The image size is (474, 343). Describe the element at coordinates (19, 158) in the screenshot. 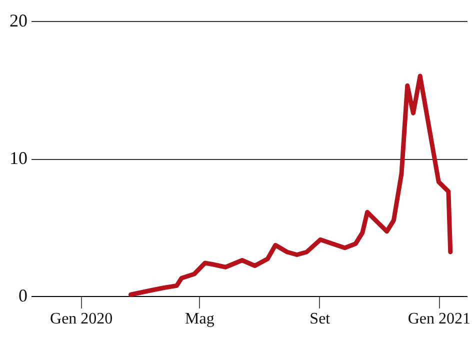

I see `y-tick-label: 10` at that location.